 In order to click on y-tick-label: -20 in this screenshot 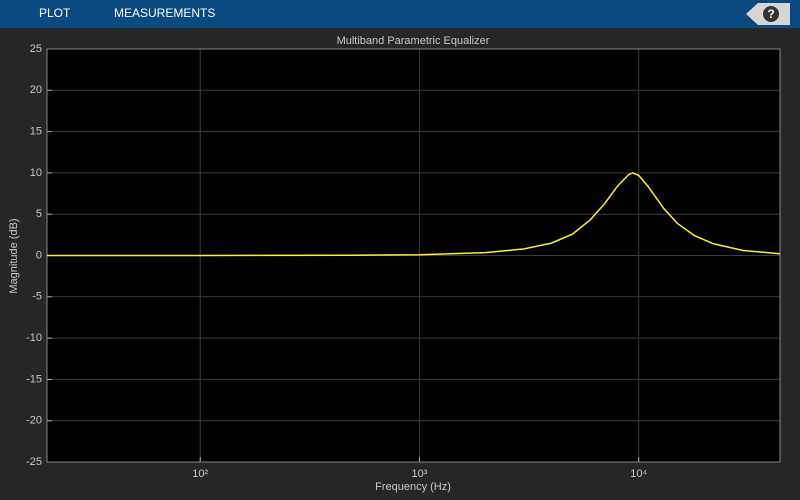, I will do `click(34, 421)`.